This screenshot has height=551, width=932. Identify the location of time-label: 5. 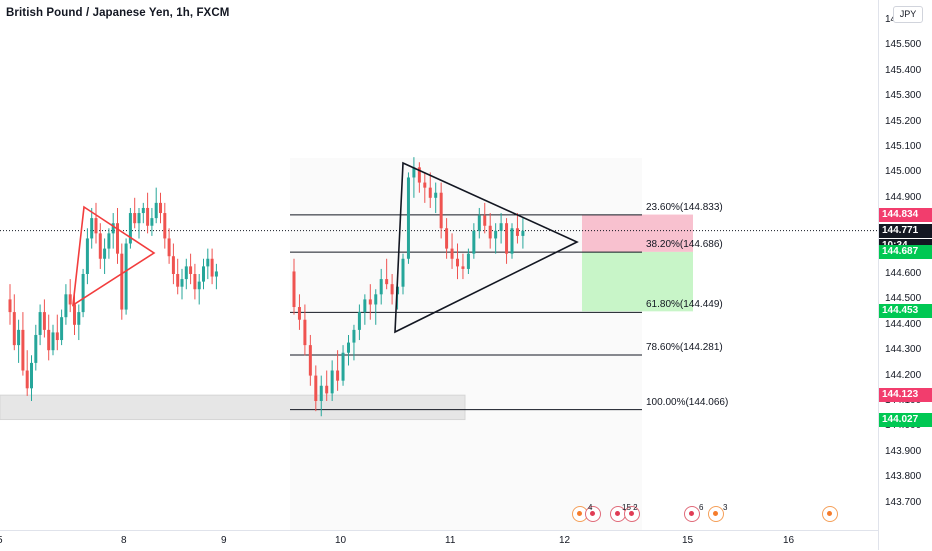
(1, 540).